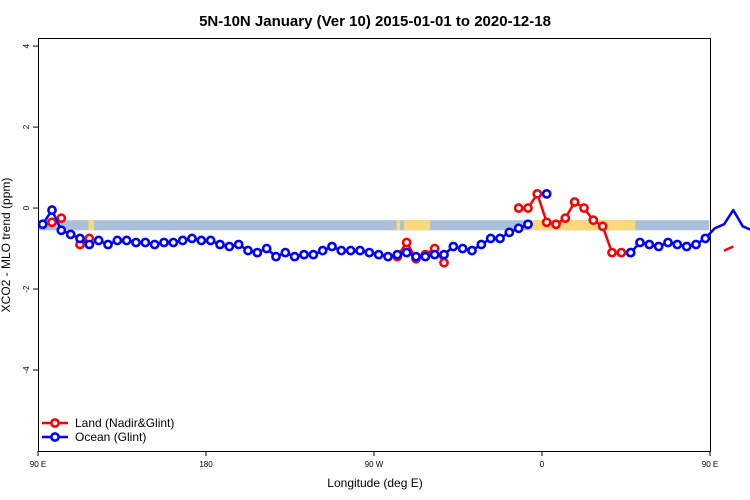 The height and width of the screenshot is (500, 750). I want to click on x-tick-label: 180, so click(206, 464).